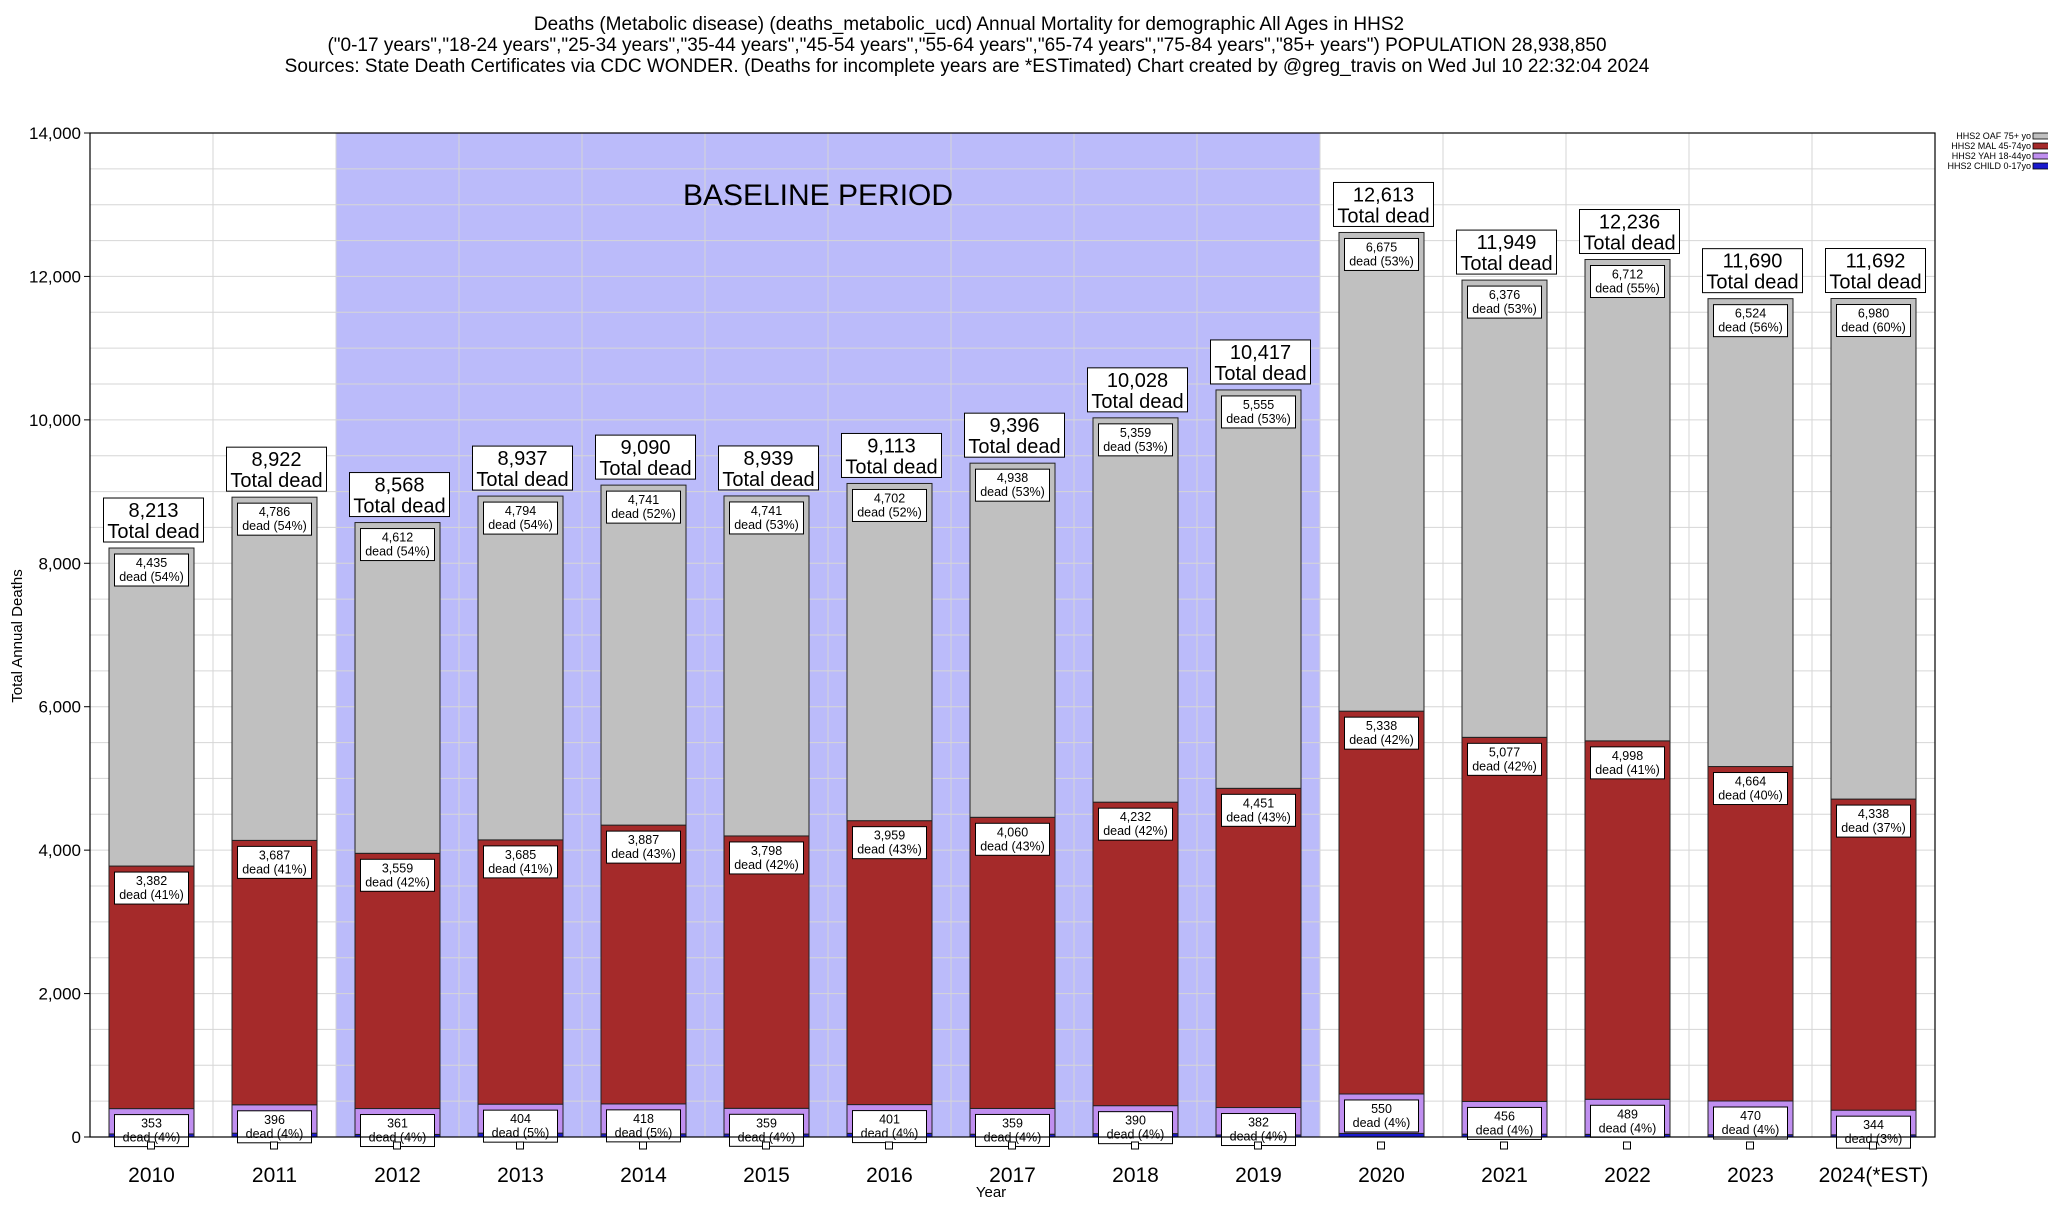 The image size is (2048, 1205). What do you see at coordinates (1627, 1175) in the screenshot?
I see `x-tick-label: 2022` at bounding box center [1627, 1175].